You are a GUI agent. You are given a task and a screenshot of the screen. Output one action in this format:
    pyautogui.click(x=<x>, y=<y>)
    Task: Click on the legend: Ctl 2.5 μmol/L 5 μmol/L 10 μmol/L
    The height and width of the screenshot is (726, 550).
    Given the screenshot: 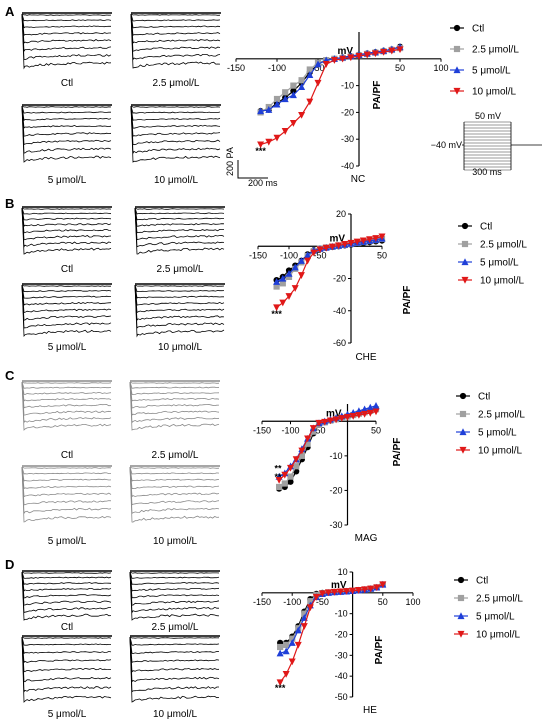 What is the action you would take?
    pyautogui.click(x=484, y=61)
    